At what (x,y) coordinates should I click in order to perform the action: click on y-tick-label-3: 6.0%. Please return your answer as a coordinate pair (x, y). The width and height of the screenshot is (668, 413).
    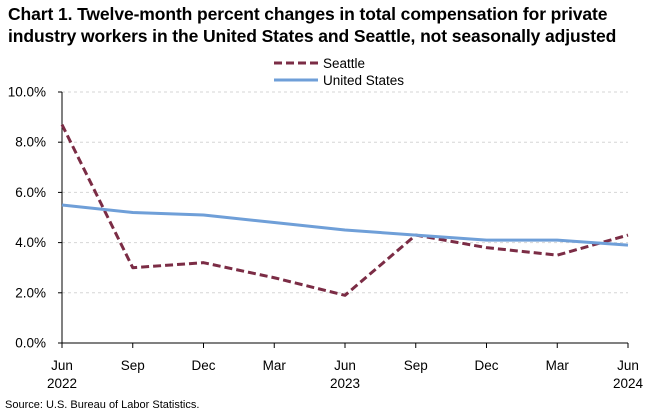
    Looking at the image, I should click on (30, 192).